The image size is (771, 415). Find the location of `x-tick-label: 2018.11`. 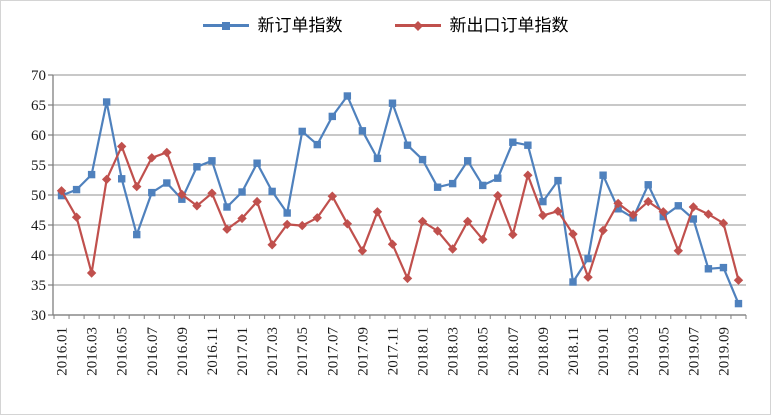

x-tick-label: 2018.11 is located at coordinates (574, 351).